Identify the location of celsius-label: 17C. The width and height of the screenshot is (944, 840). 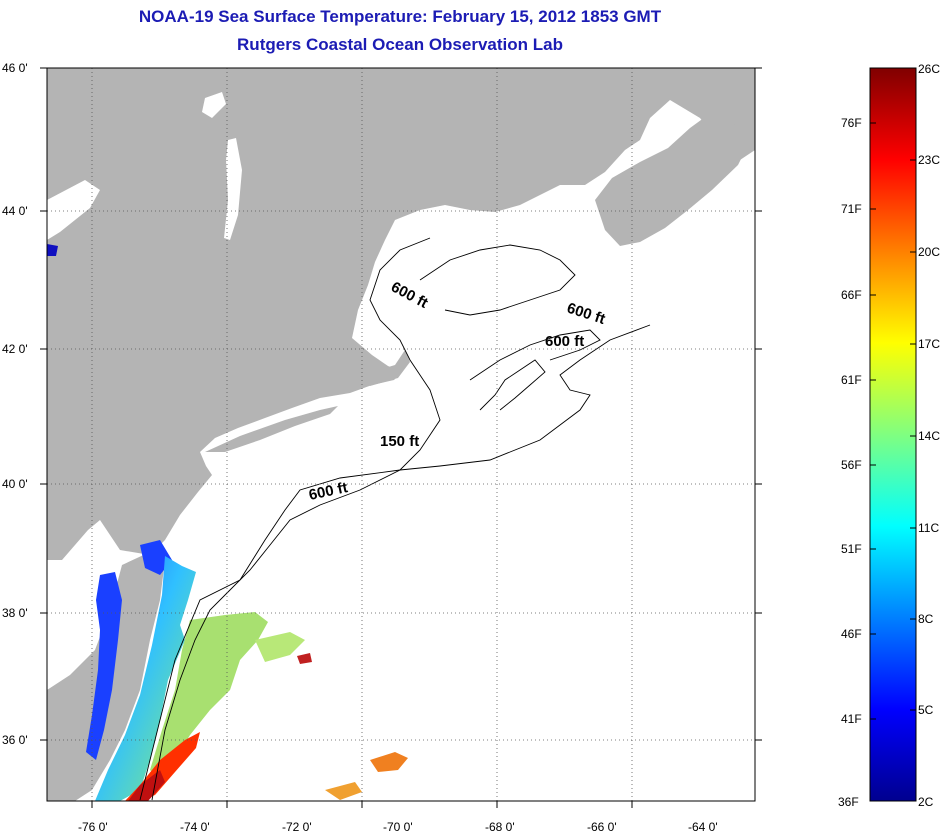
(929, 344).